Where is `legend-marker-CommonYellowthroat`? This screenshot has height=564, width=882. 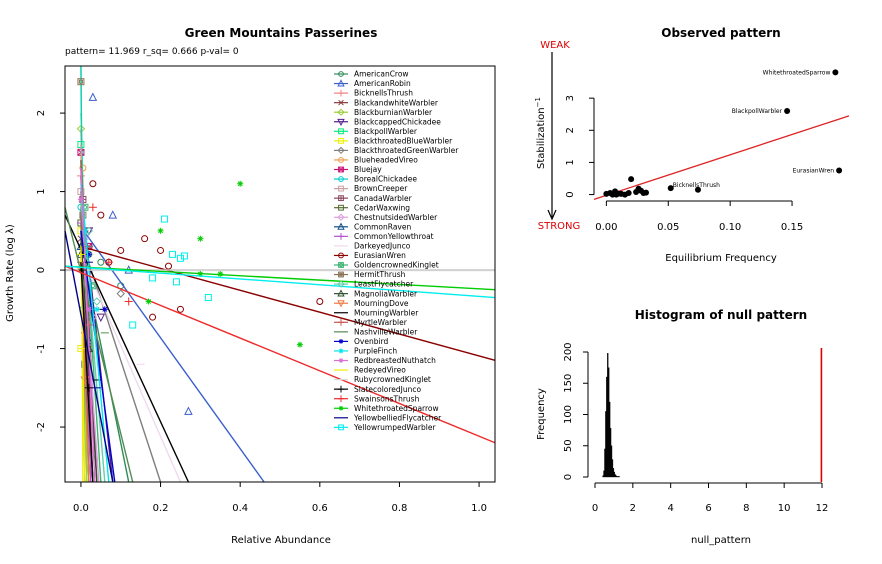 legend-marker-CommonYellowthroat is located at coordinates (341, 236).